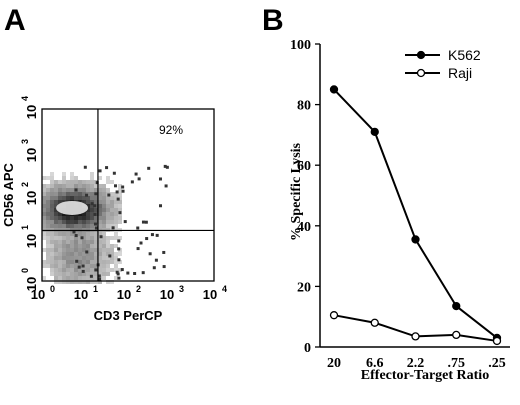  Describe the element at coordinates (421, 55) in the screenshot. I see `legend-marker-k562` at that location.